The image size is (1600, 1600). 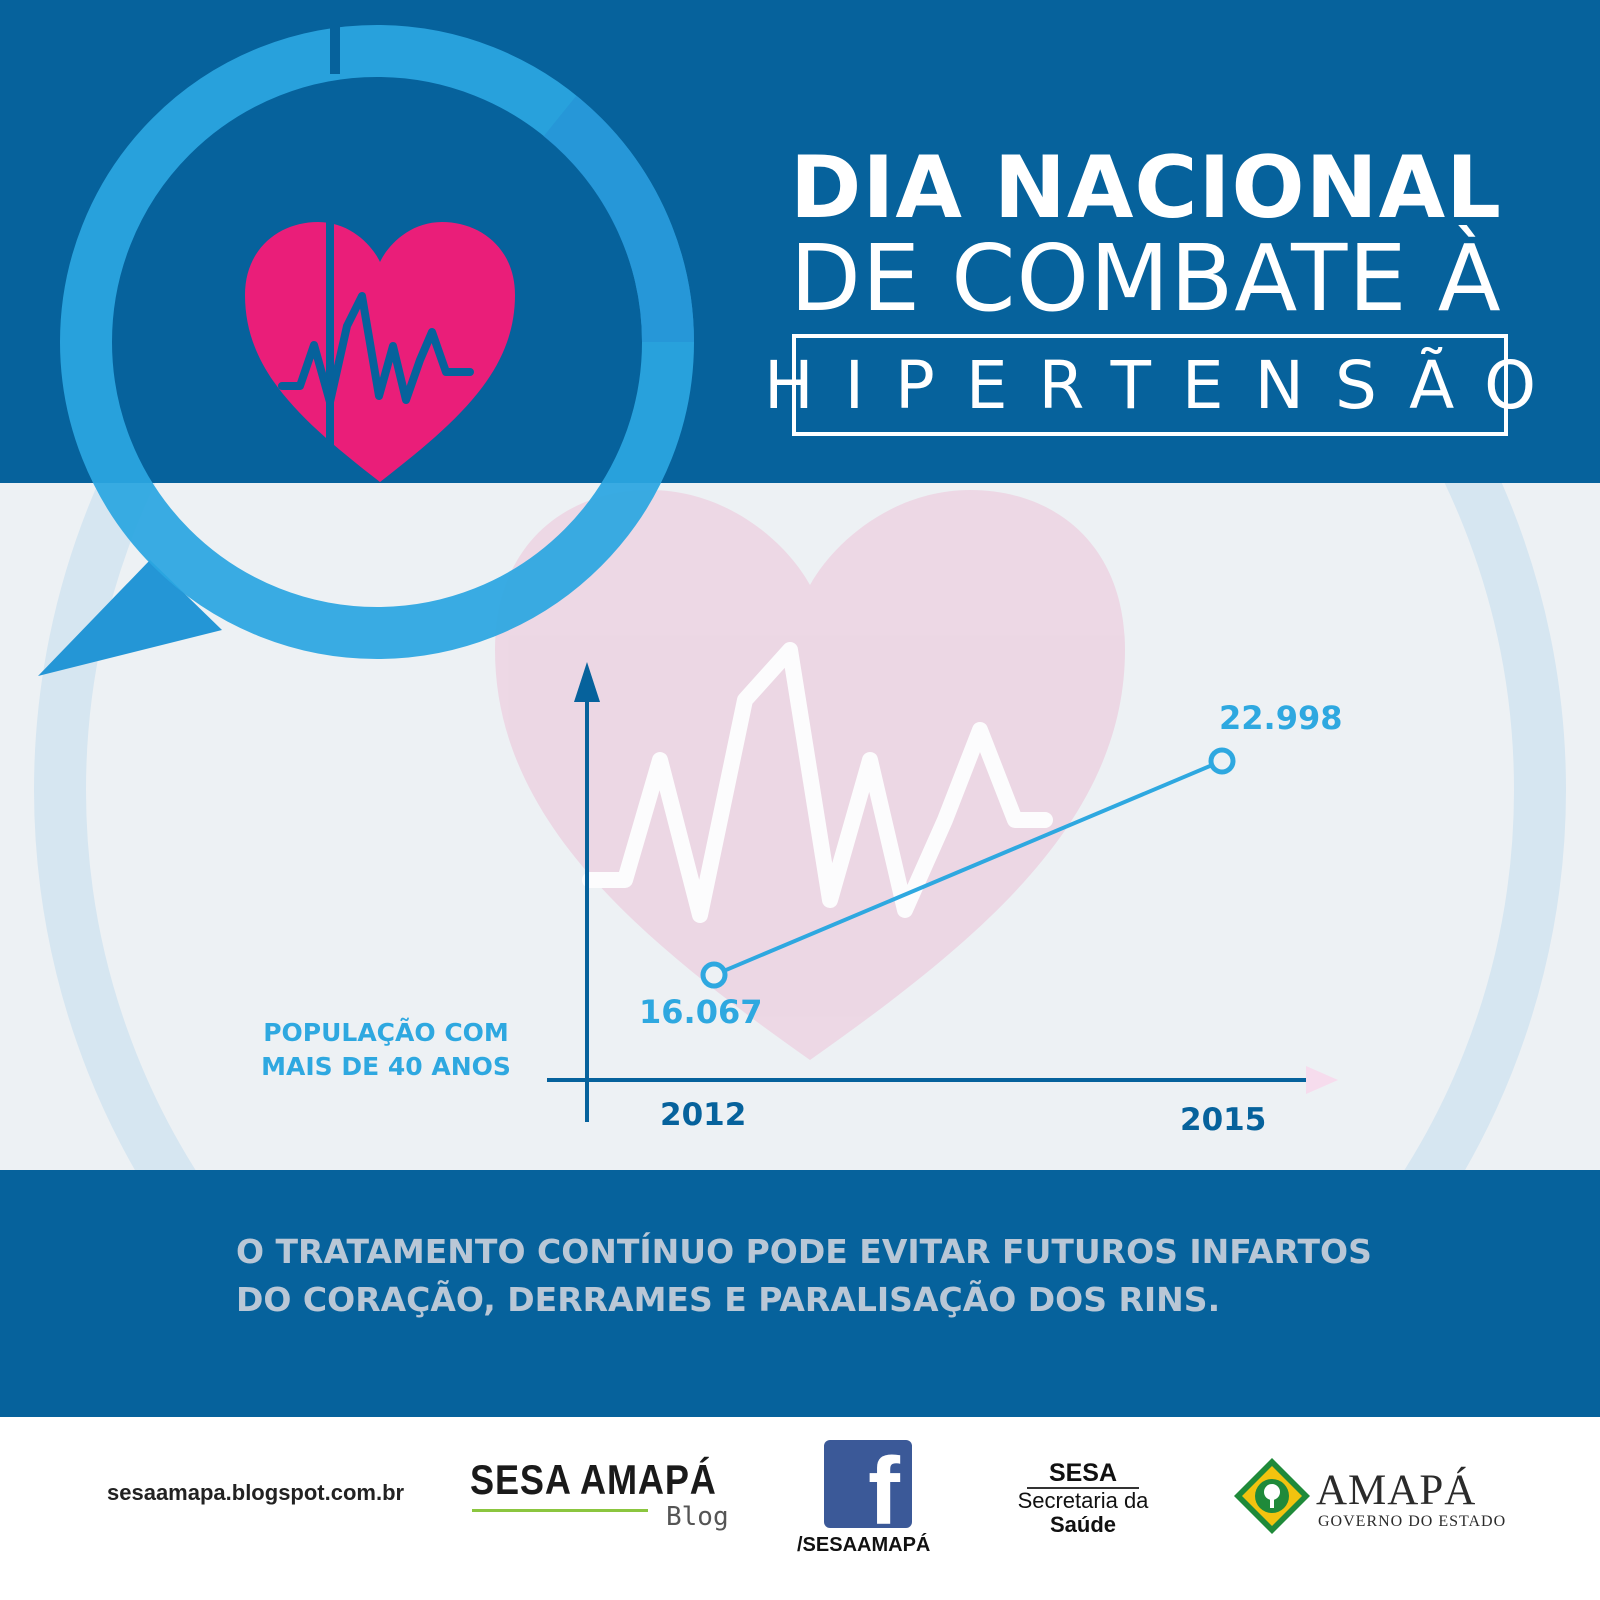 I want to click on amapa-governo-logo: AMAPÁ GOVERNO DO ESTADO, so click(x=1368, y=1496).